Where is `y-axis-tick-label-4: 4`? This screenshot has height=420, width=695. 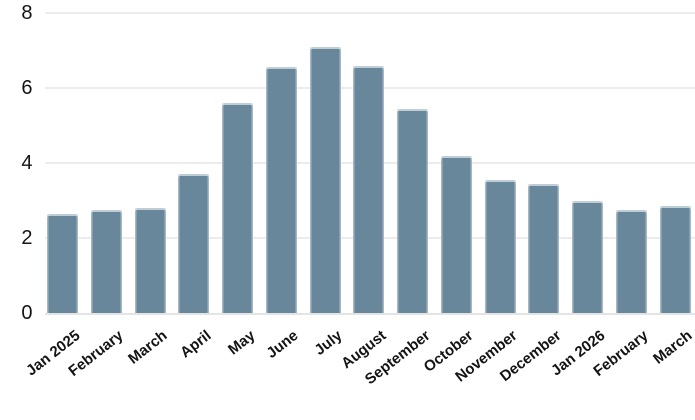
y-axis-tick-label-4: 4 is located at coordinates (27, 163).